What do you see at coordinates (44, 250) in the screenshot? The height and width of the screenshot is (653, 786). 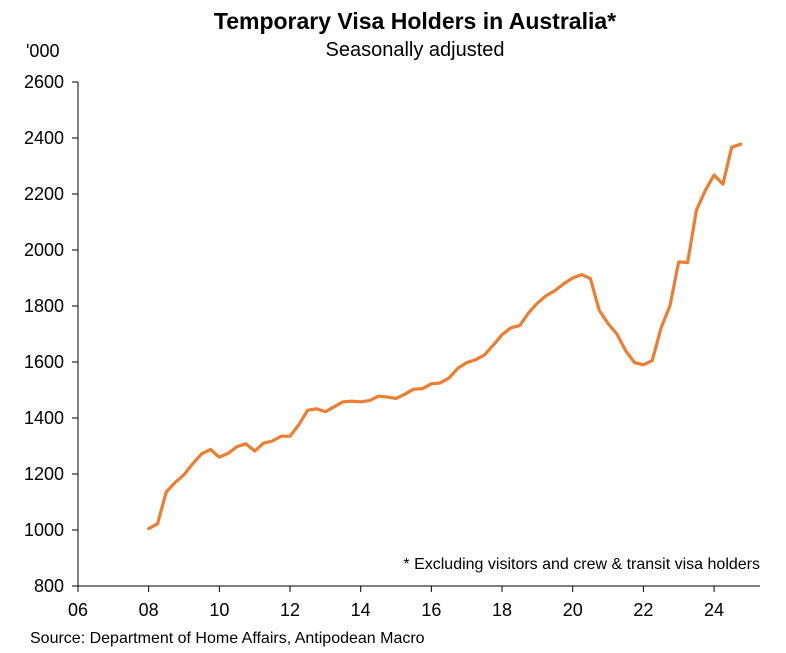 I see `y-tick-label: 2000` at bounding box center [44, 250].